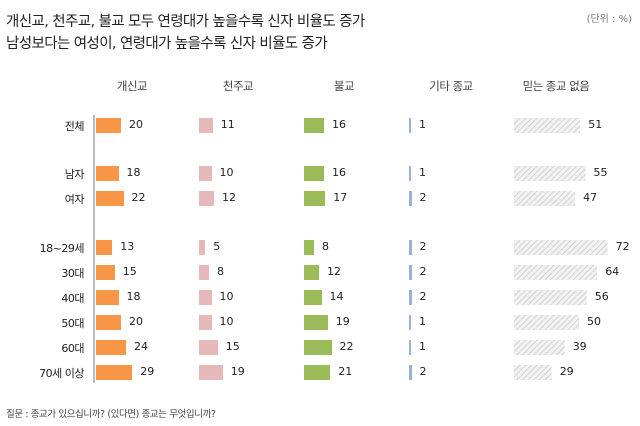 The image size is (640, 426). Describe the element at coordinates (62, 248) in the screenshot. I see `category-label: 18~29세` at that location.